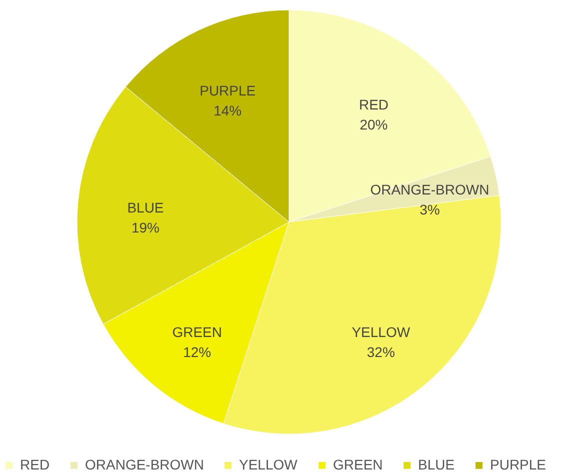 The image size is (574, 476). Describe the element at coordinates (197, 352) in the screenshot. I see `data-label: 12%` at that location.